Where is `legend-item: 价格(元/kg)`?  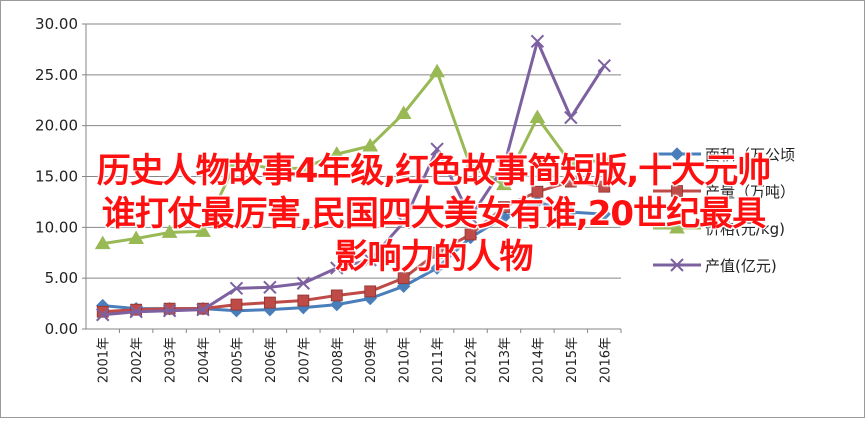 legend-item: 价格(元/kg) is located at coordinates (719, 229).